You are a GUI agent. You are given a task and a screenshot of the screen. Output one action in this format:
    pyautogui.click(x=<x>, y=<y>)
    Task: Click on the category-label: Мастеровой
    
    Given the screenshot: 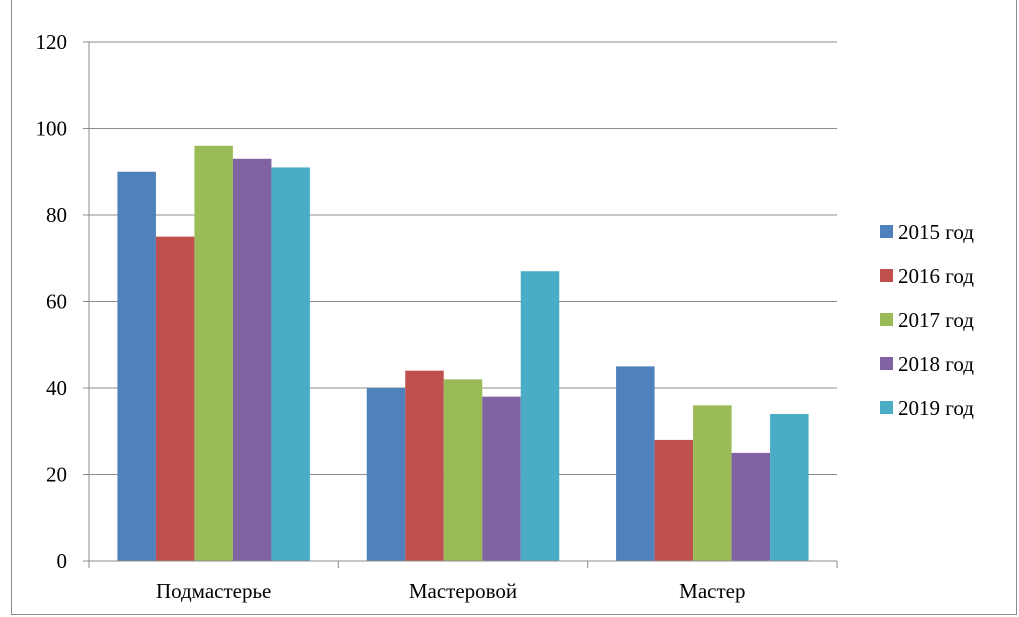 What is the action you would take?
    pyautogui.click(x=463, y=591)
    